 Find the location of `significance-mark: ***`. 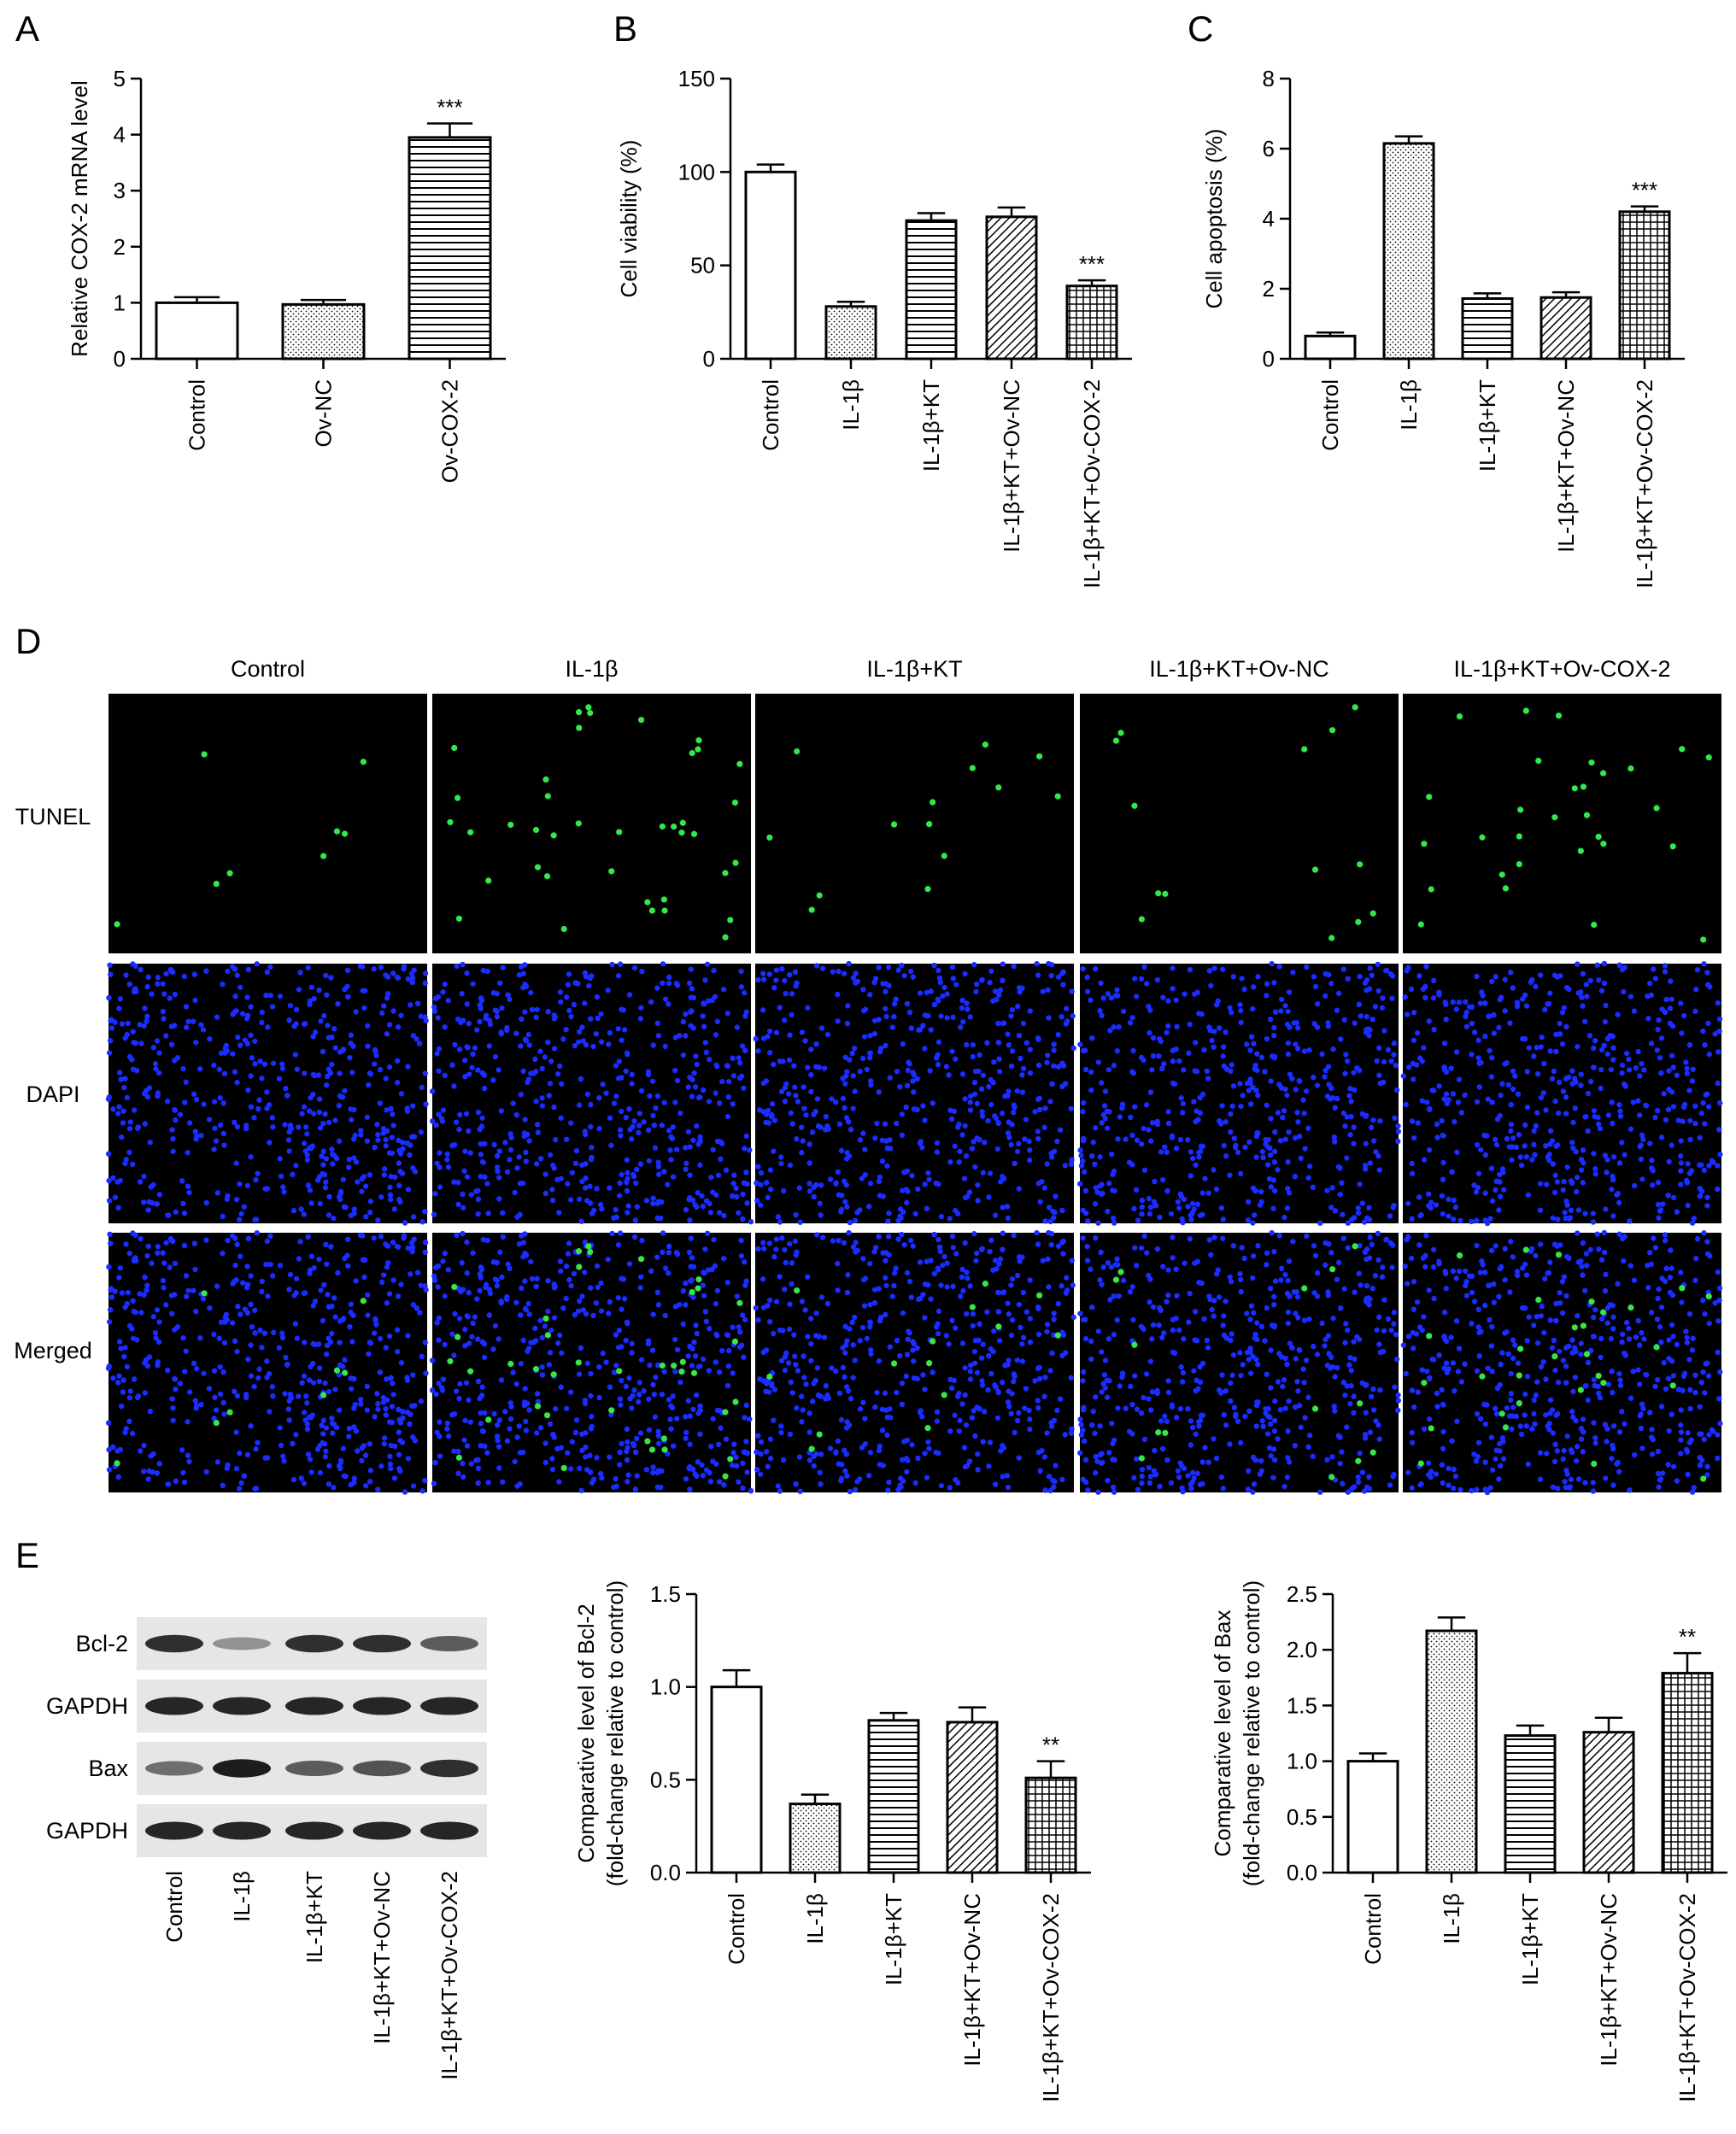

significance-mark: *** is located at coordinates (1645, 190).